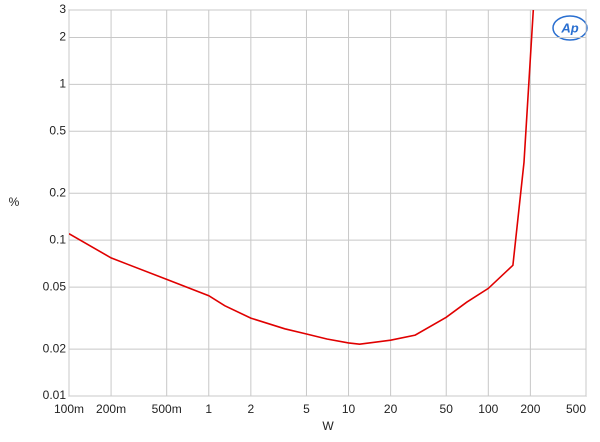 The width and height of the screenshot is (600, 442). Describe the element at coordinates (530, 409) in the screenshot. I see `x-tick-label: 200` at that location.